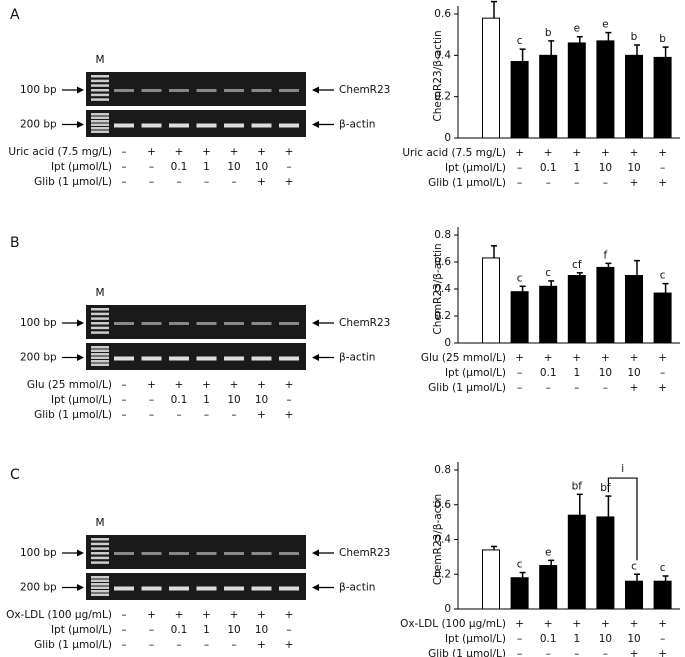  Describe the element at coordinates (622, 469) in the screenshot. I see `bracket-label: i` at that location.